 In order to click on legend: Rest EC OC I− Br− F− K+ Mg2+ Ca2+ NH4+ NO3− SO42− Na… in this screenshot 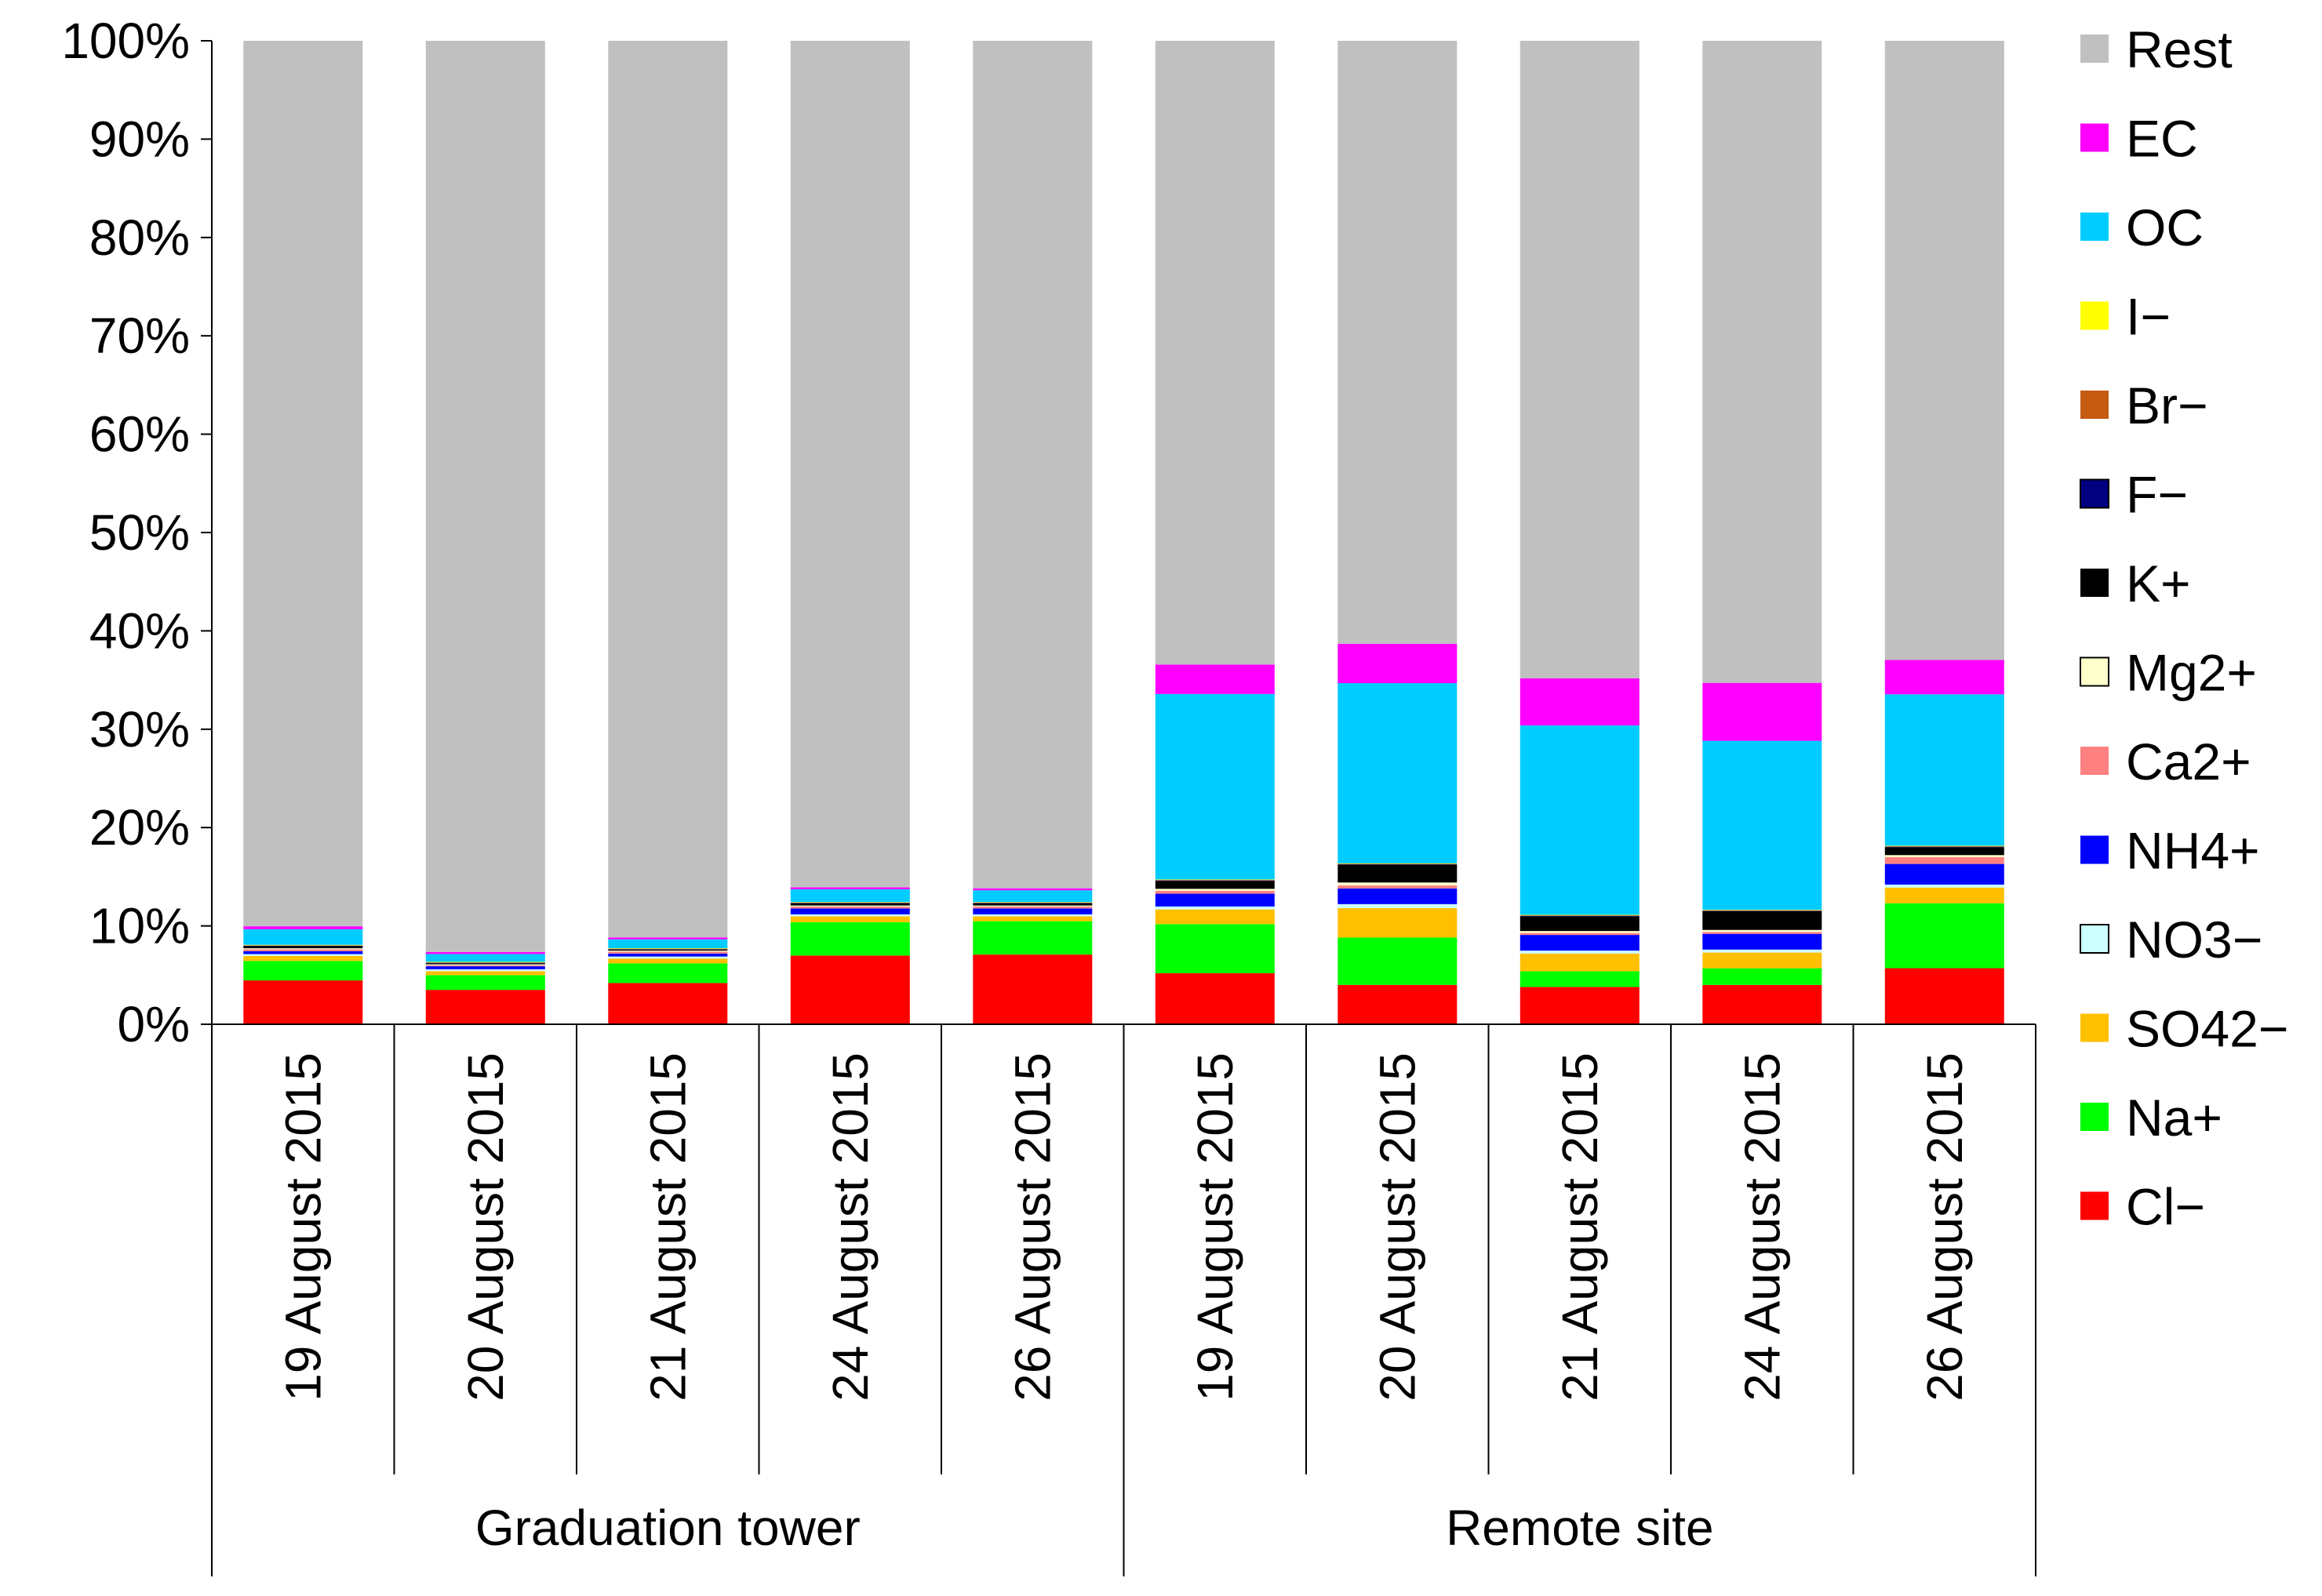, I will do `click(2184, 628)`.